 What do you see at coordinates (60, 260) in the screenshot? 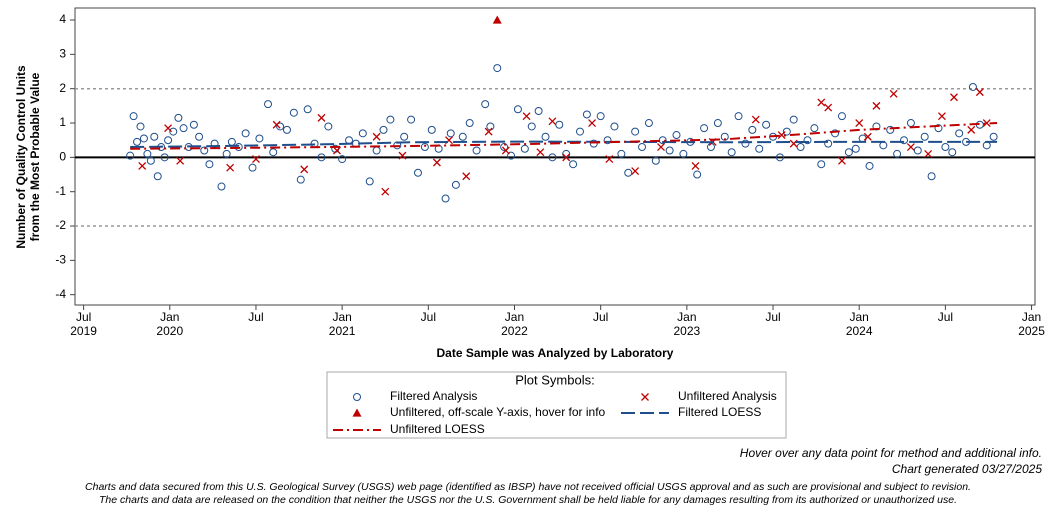
I see `y-tick-label: -3` at bounding box center [60, 260].